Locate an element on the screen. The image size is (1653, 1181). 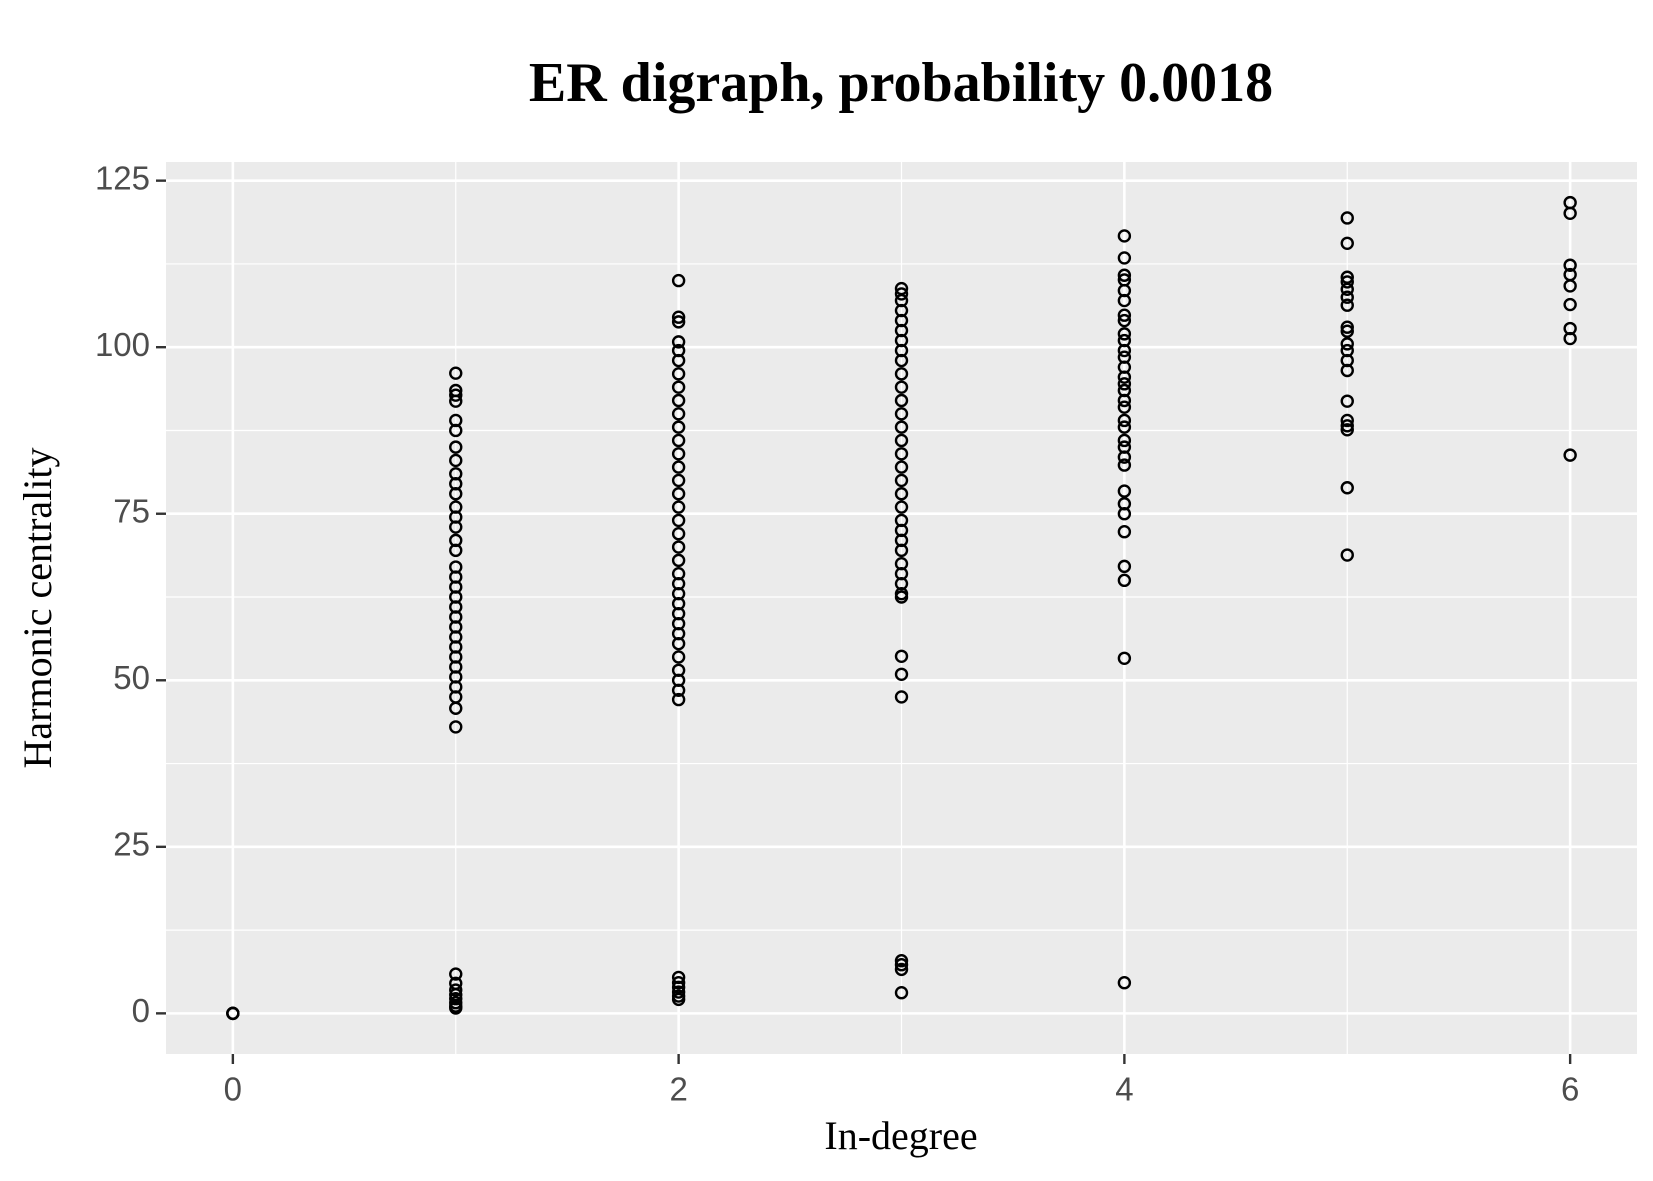
y-tick-label: 125 is located at coordinates (122, 177).